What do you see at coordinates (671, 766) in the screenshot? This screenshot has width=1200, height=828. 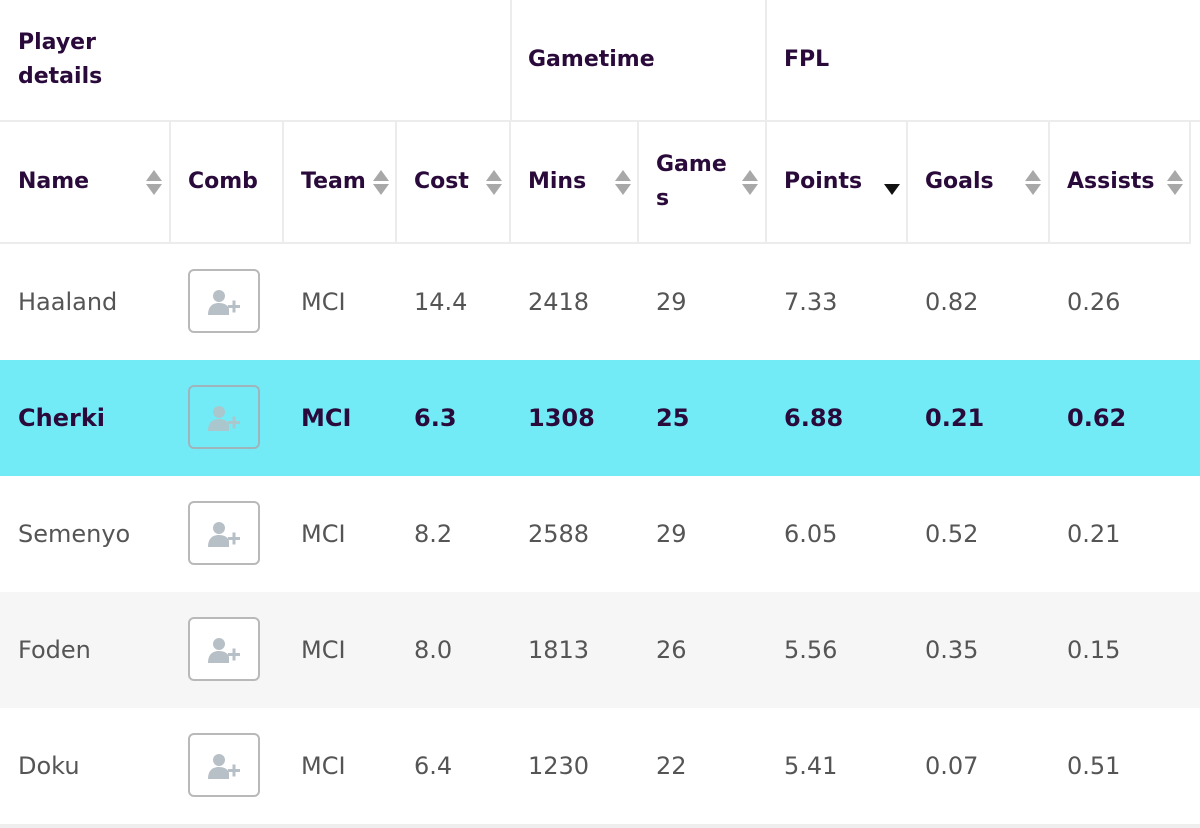 I see `games-cell: 22` at bounding box center [671, 766].